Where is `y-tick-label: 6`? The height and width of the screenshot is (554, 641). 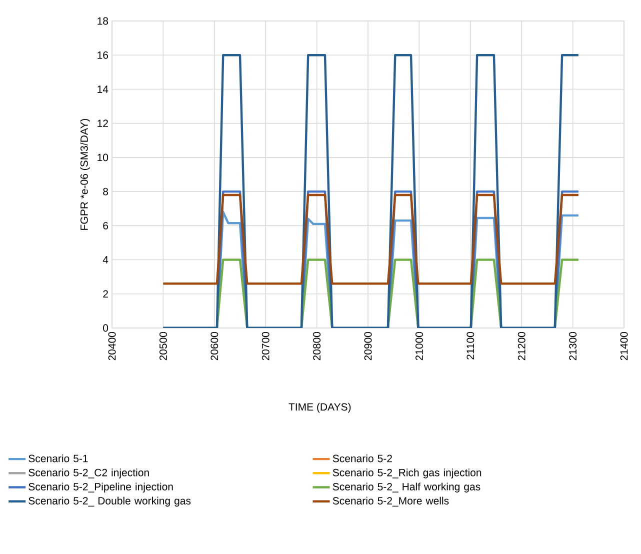 y-tick-label: 6 is located at coordinates (105, 226).